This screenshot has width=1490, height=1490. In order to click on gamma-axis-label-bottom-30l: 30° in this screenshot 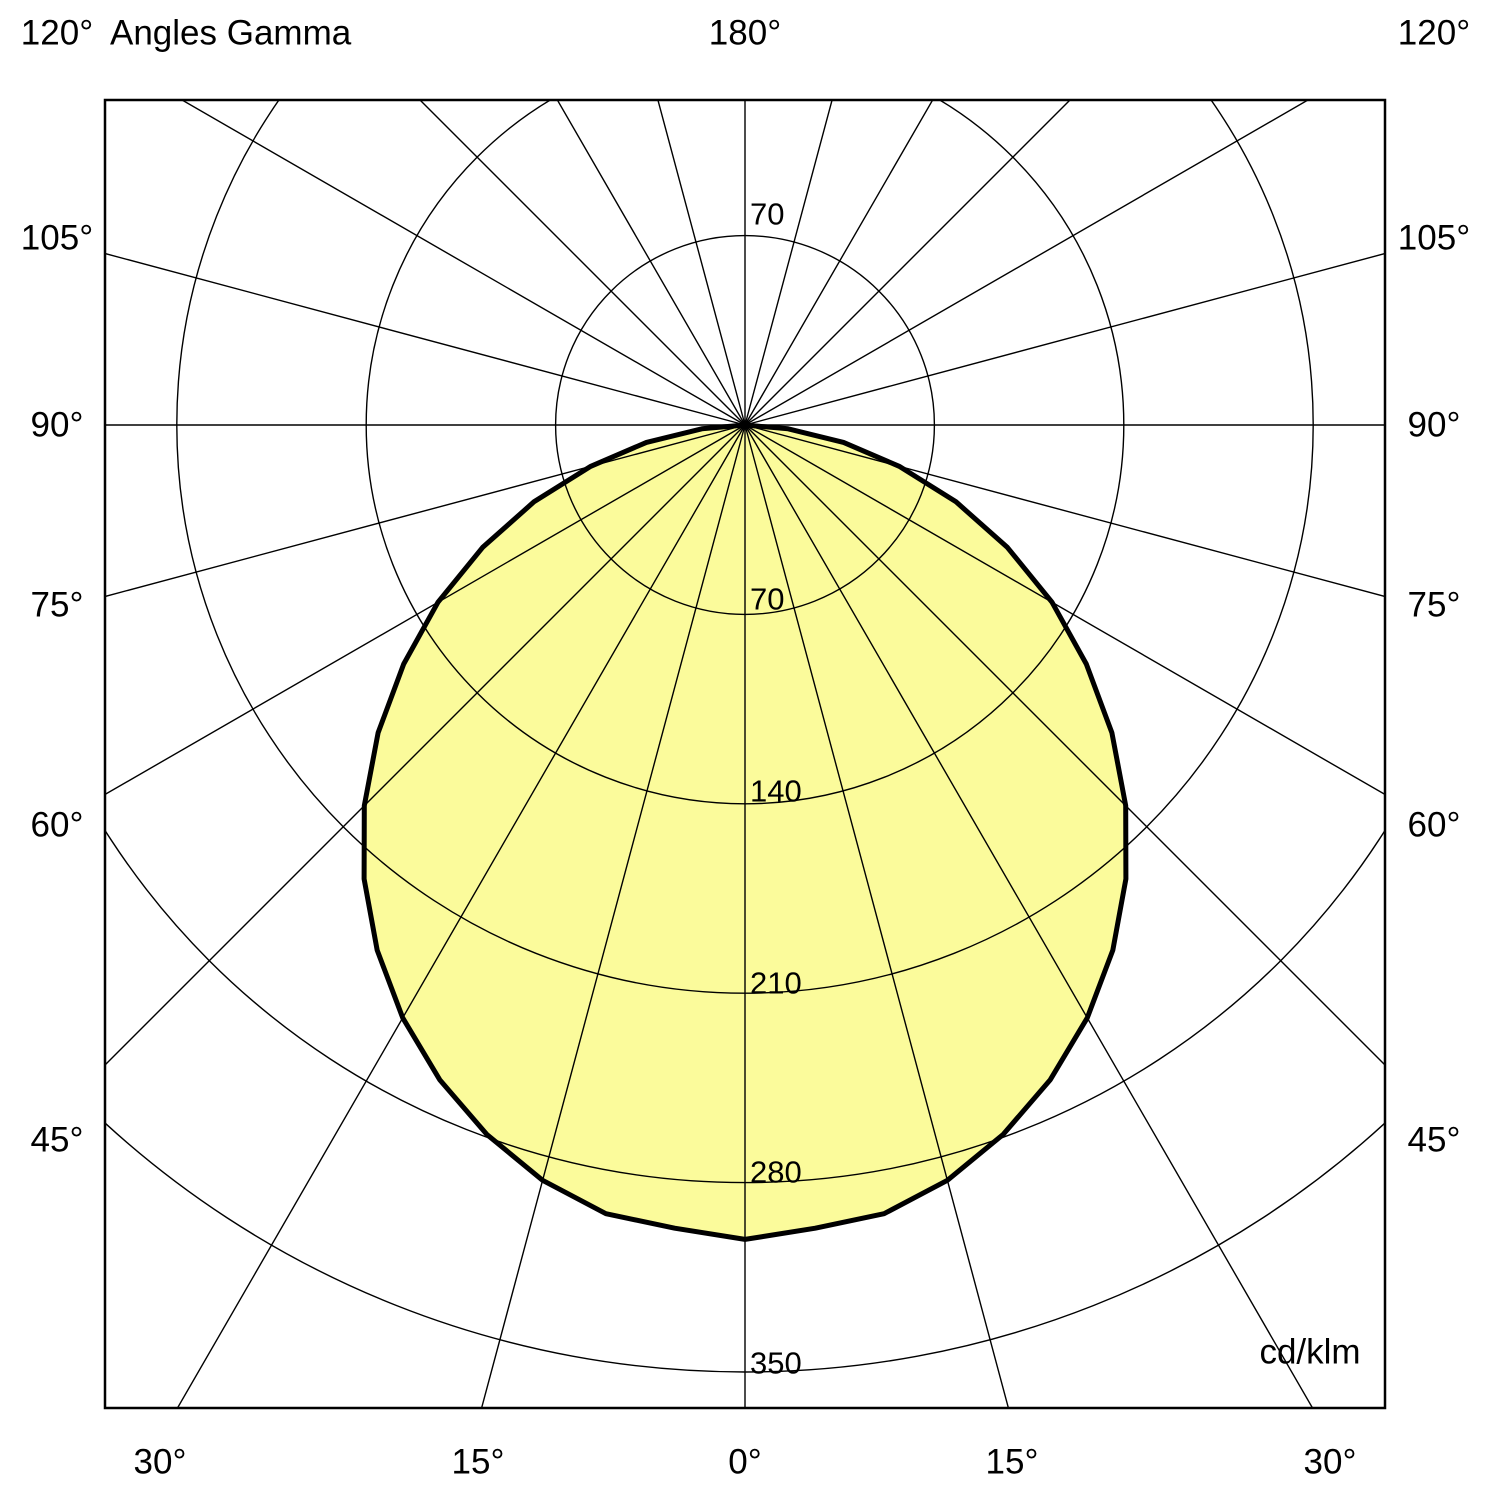, I will do `click(160, 1462)`.